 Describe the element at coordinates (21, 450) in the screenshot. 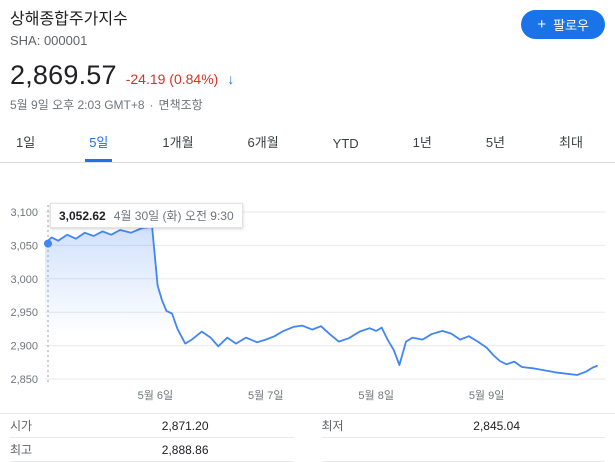

I see `stat-high-label: 최고` at that location.